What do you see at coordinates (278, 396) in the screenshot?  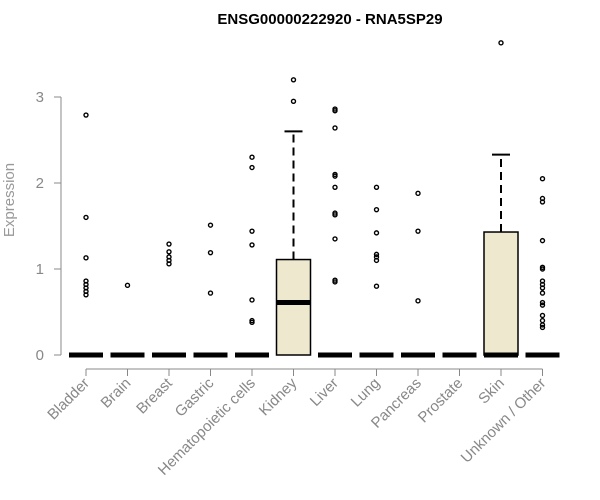 I see `x-tick-label: Kidney` at bounding box center [278, 396].